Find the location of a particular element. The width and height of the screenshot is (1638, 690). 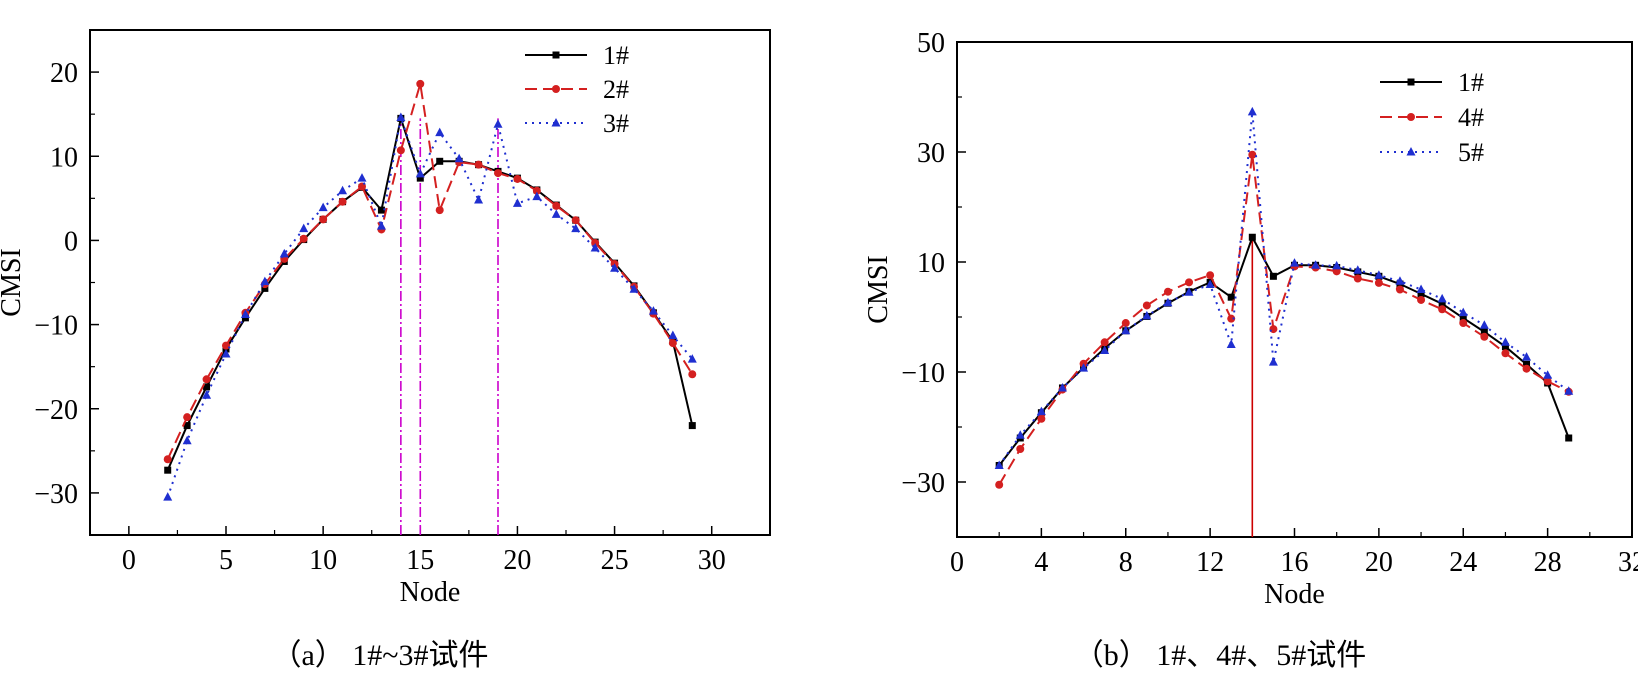

caption-a: （a） 1#~3#试件 is located at coordinates (379, 655).